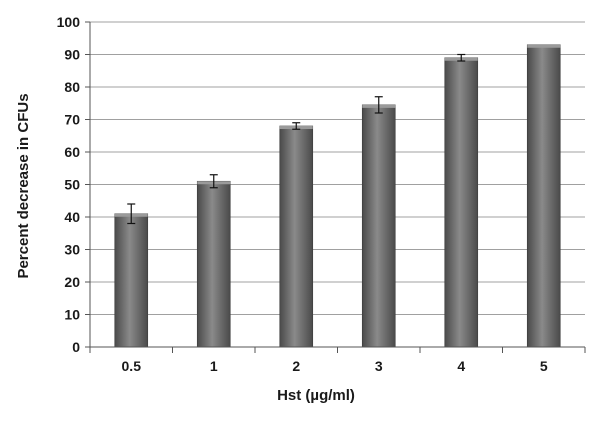 The image size is (600, 429). What do you see at coordinates (544, 46) in the screenshot?
I see `bar-top` at bounding box center [544, 46].